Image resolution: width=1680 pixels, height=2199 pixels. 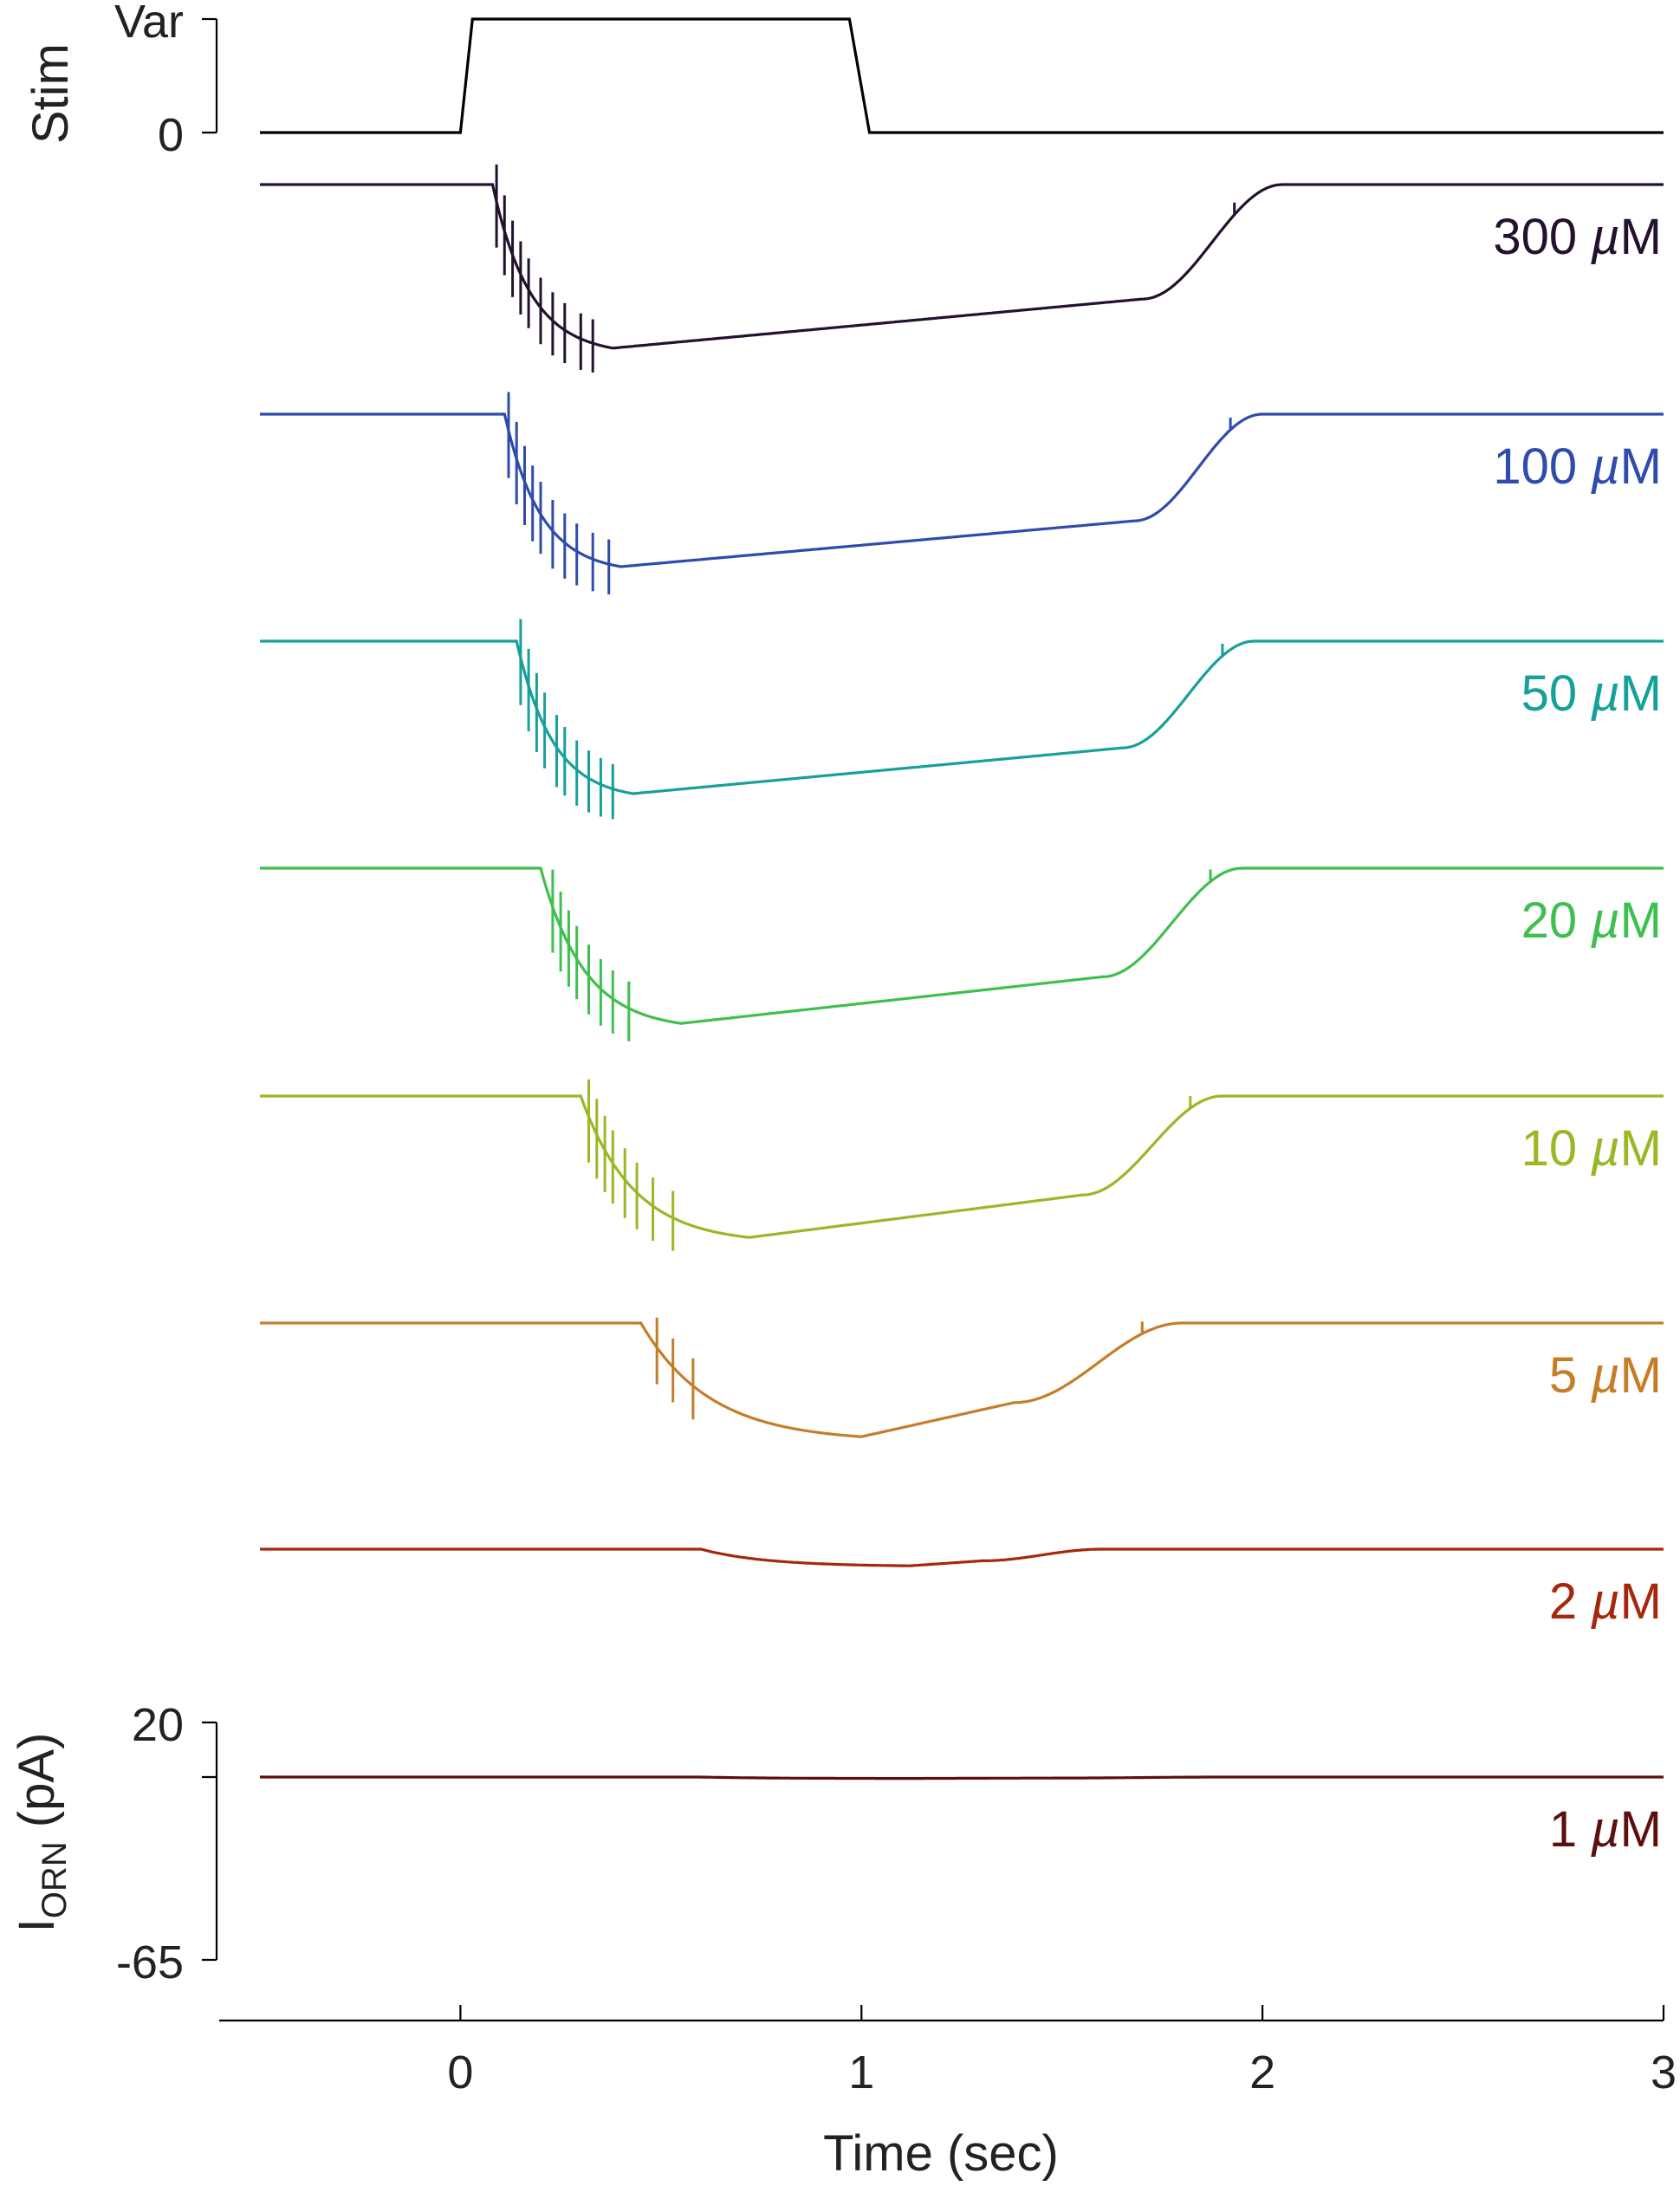 I want to click on current-axis-label: IORN (pA), so click(x=41, y=1833).